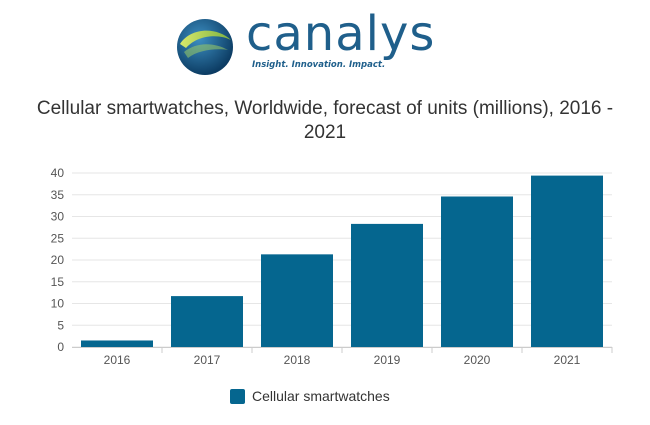 This screenshot has height=425, width=650. Describe the element at coordinates (341, 34) in the screenshot. I see `logo-wordmark: canalys` at that location.